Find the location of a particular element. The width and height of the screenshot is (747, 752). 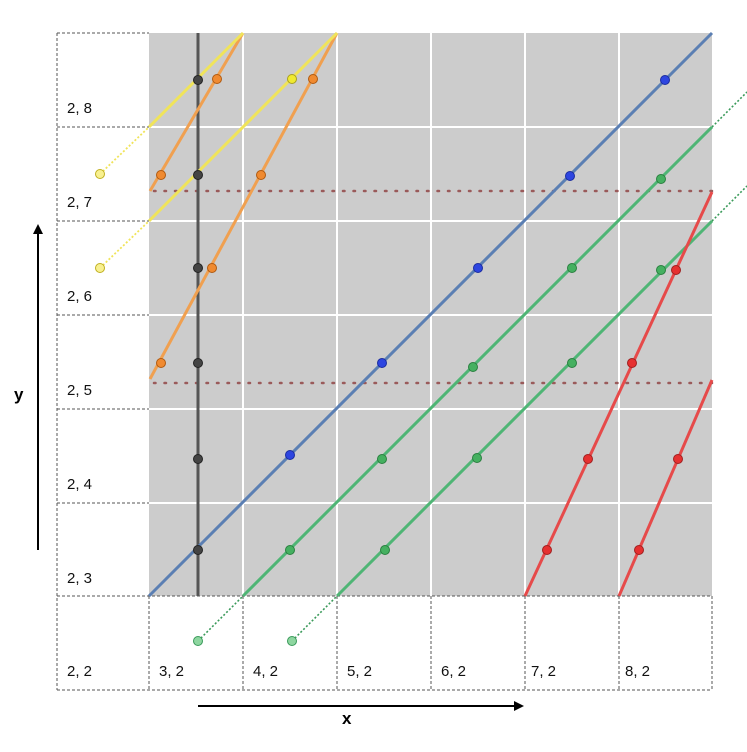

green-line-2-dotted-top is located at coordinates (729, 203).